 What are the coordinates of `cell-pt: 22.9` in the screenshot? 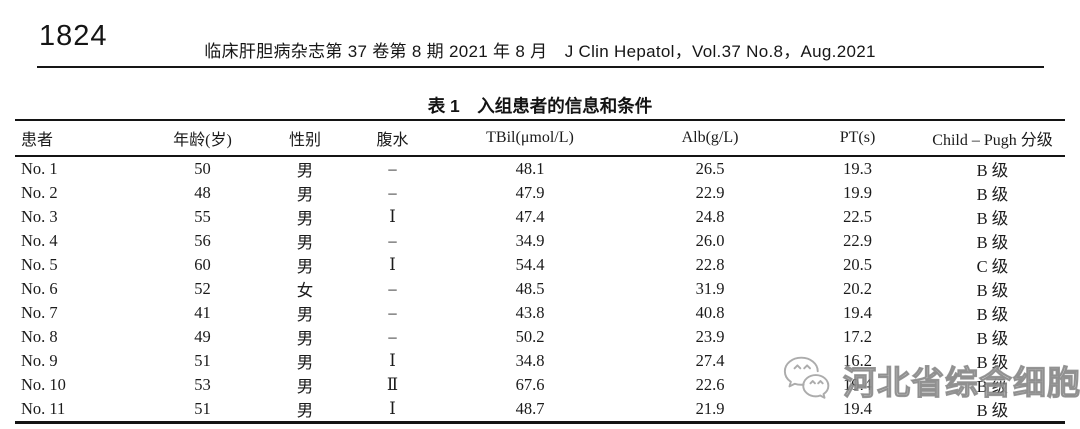 It's located at (857, 240).